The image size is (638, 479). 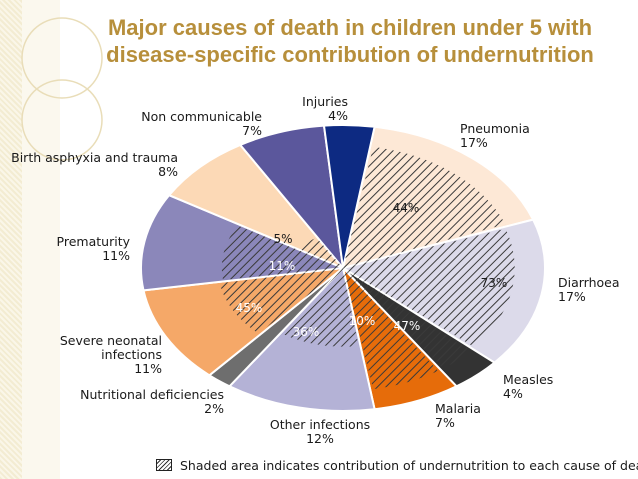 What do you see at coordinates (94, 164) in the screenshot?
I see `slice-label-birth-asphyxia-and-trauma: Birth asphyxia and trauma 8%` at bounding box center [94, 164].